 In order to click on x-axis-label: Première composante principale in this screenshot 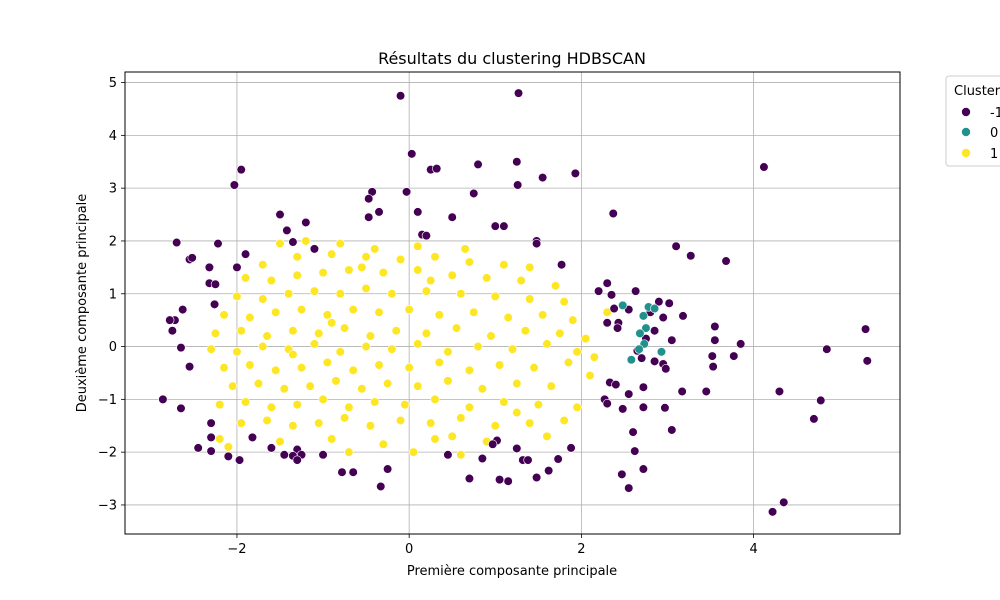, I will do `click(512, 571)`.